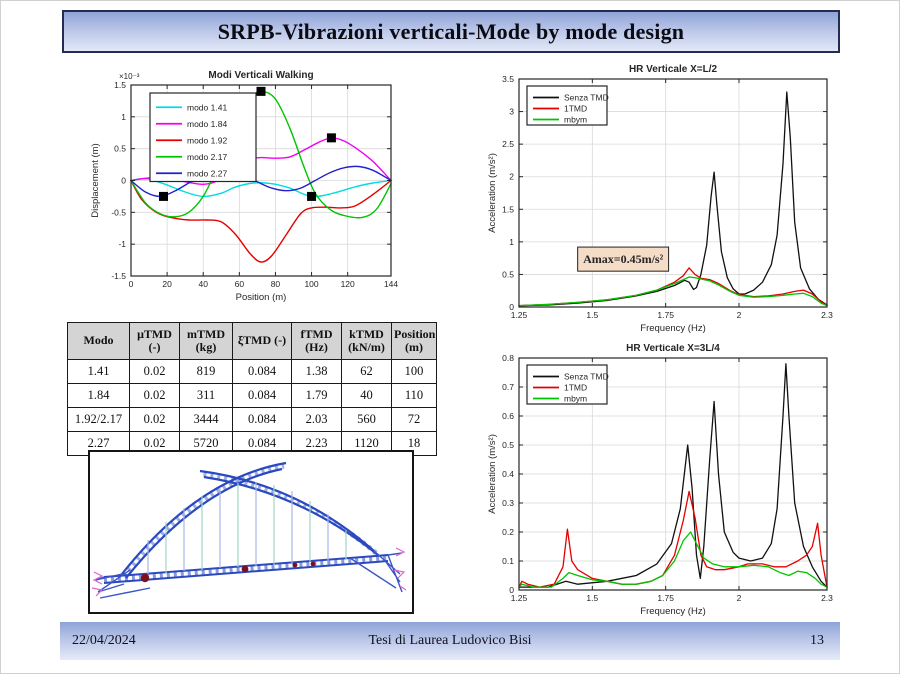 The height and width of the screenshot is (674, 900). I want to click on svg-text: 80, so click(276, 284).